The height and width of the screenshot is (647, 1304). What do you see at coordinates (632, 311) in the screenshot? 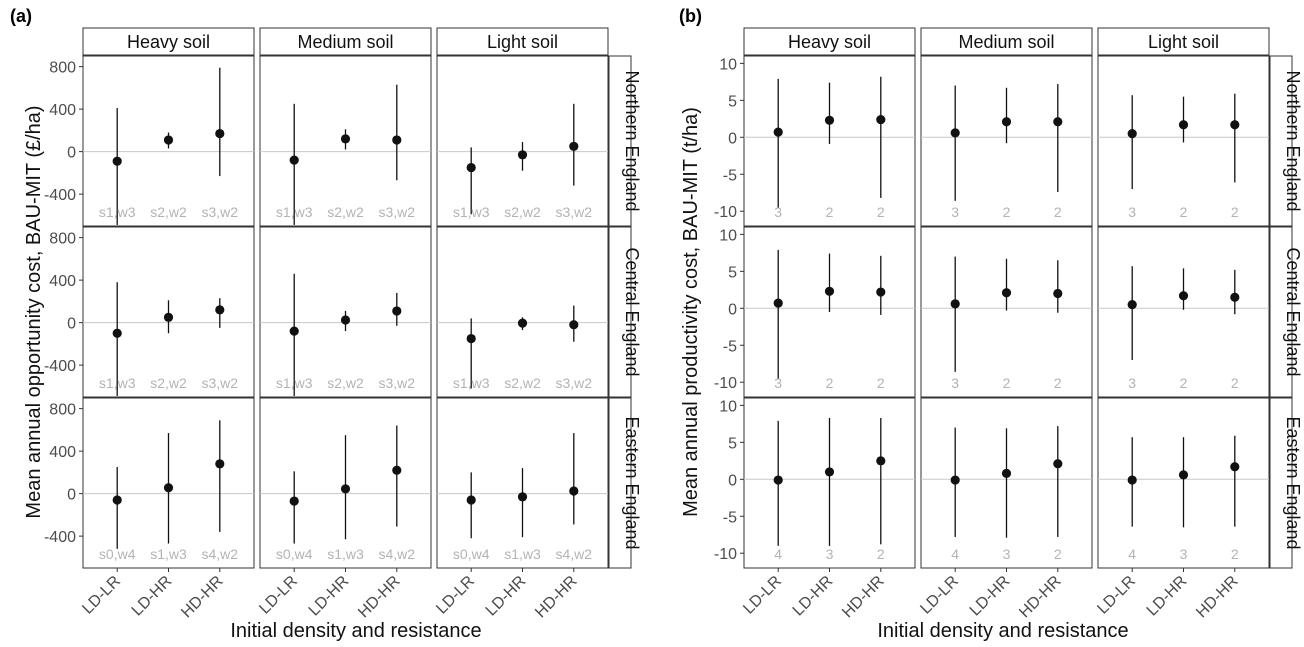
I see `facet-row-label: Central England` at bounding box center [632, 311].